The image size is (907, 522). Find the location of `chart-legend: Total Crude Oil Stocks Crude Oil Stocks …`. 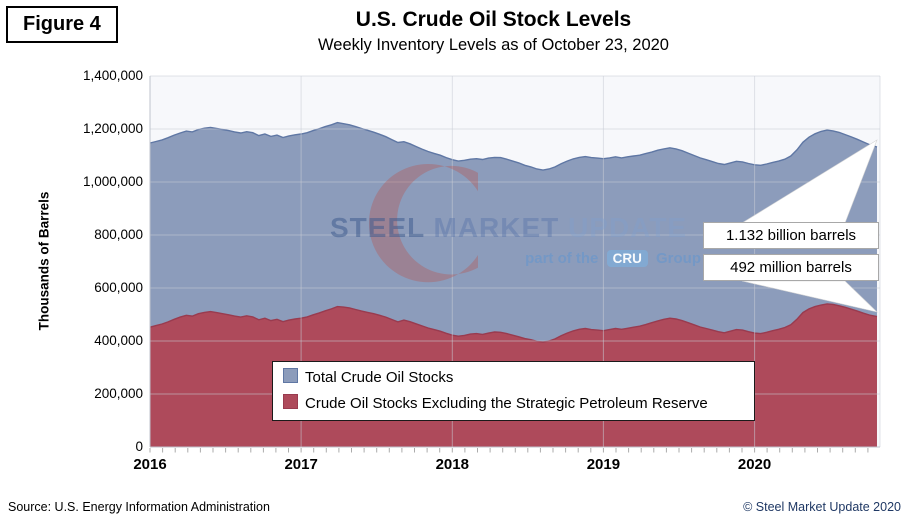

chart-legend: Total Crude Oil Stocks Crude Oil Stocks … is located at coordinates (513, 391).